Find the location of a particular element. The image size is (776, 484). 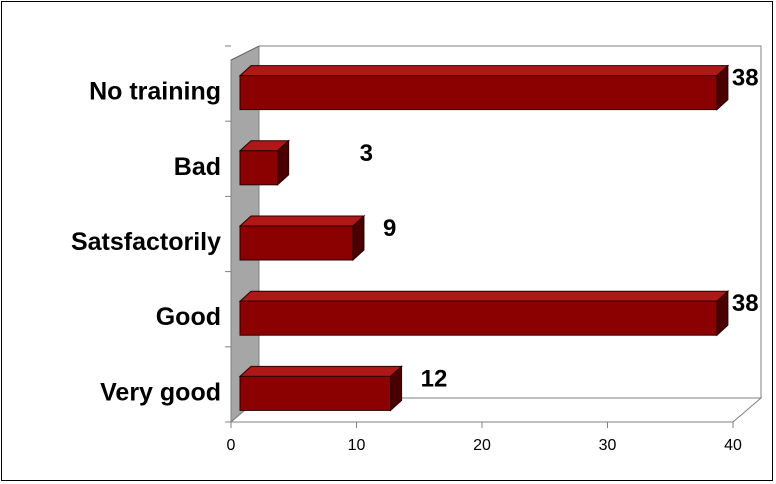

data-label: 12 is located at coordinates (434, 378).